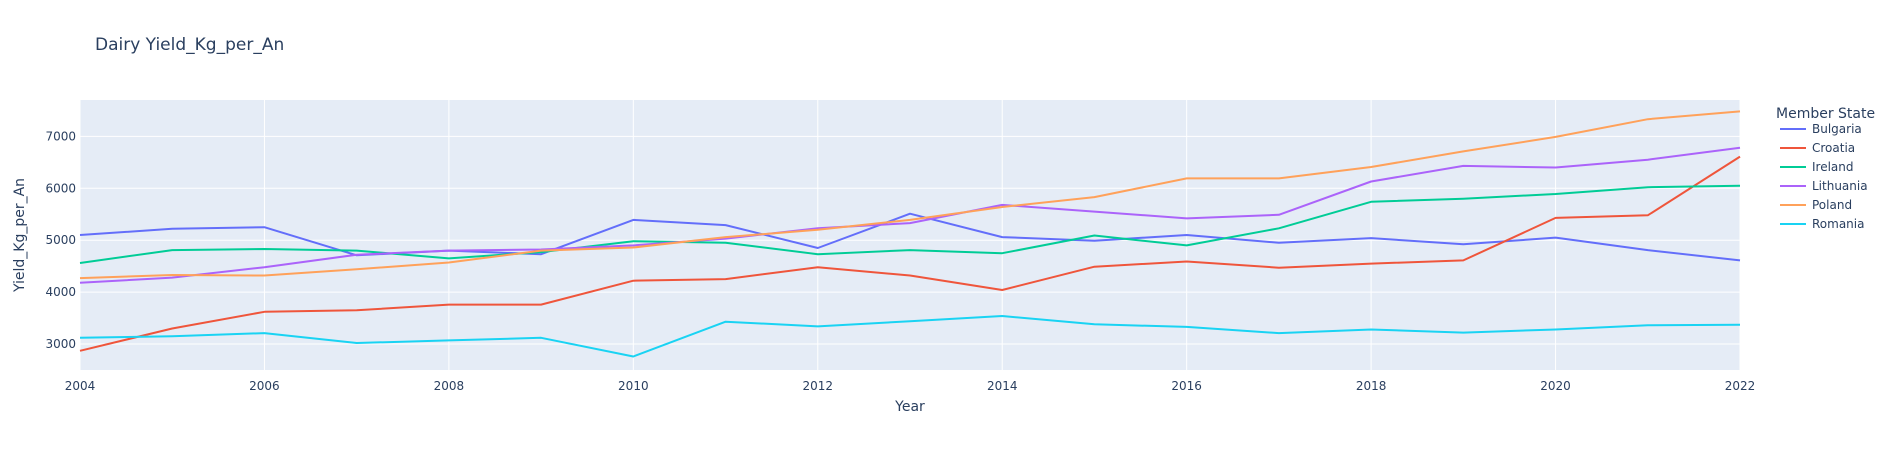 The height and width of the screenshot is (450, 1889). I want to click on x-axis-label: Year, so click(909, 407).